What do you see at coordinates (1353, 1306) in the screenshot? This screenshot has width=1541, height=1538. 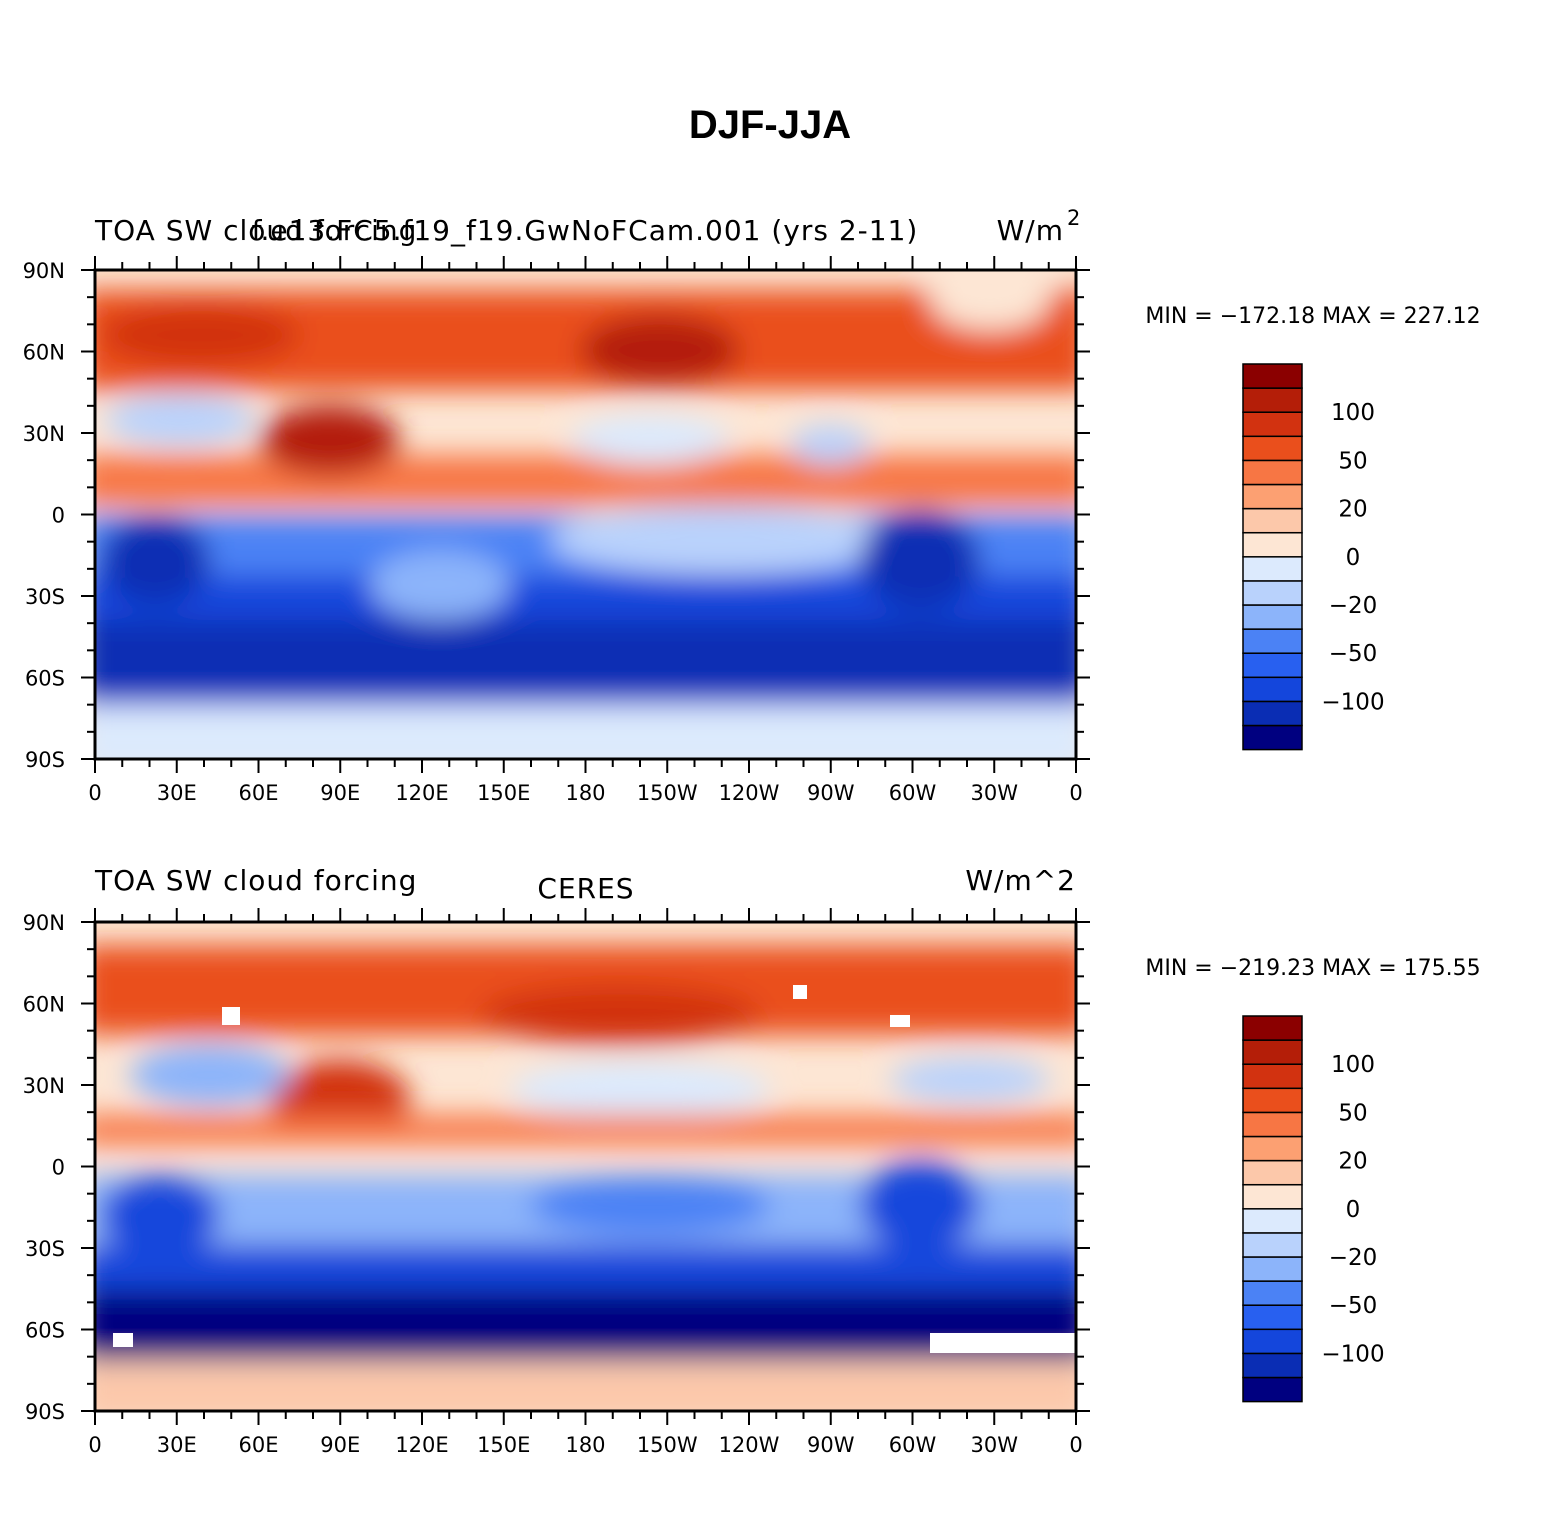 I see `colorbar-label: −50` at bounding box center [1353, 1306].